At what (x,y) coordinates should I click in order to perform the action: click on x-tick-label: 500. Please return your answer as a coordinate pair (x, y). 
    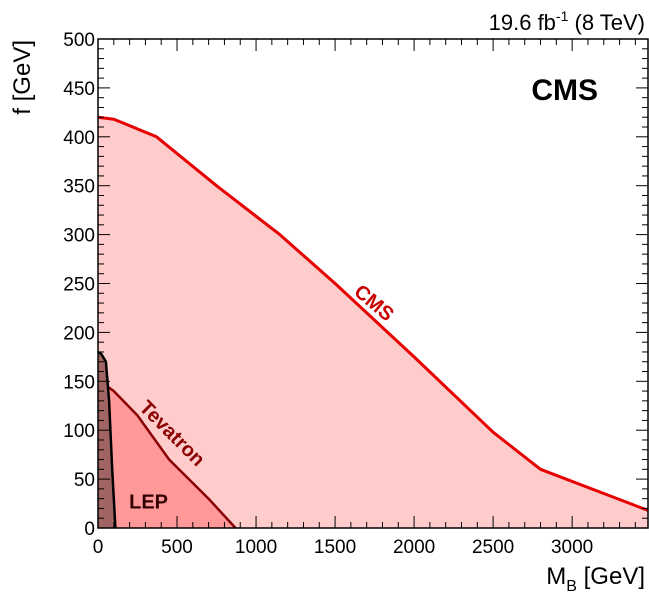
    Looking at the image, I should click on (177, 547).